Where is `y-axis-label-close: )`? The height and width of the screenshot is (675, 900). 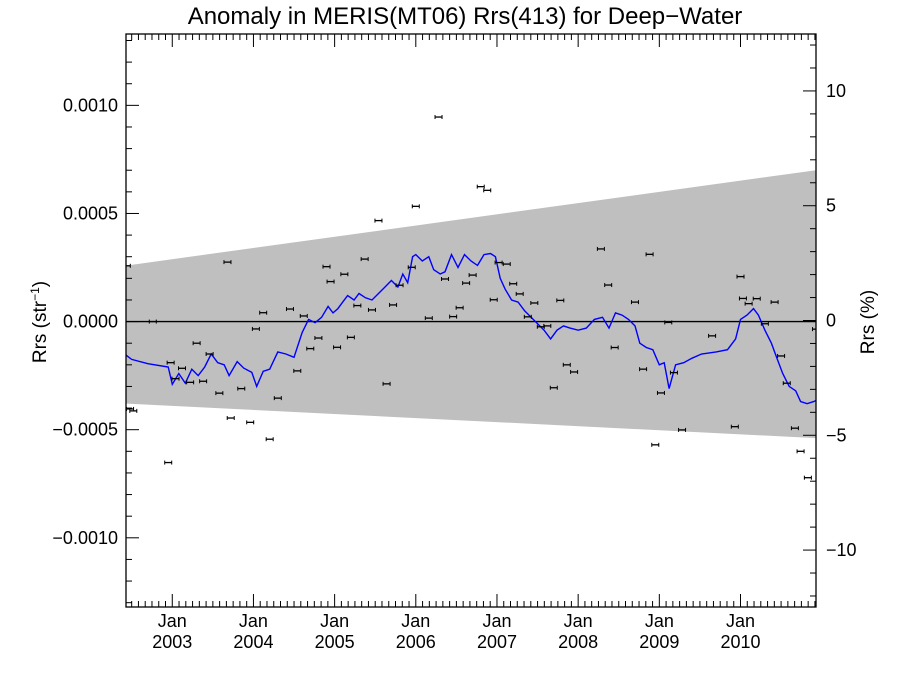 y-axis-label-close: ) is located at coordinates (40, 284).